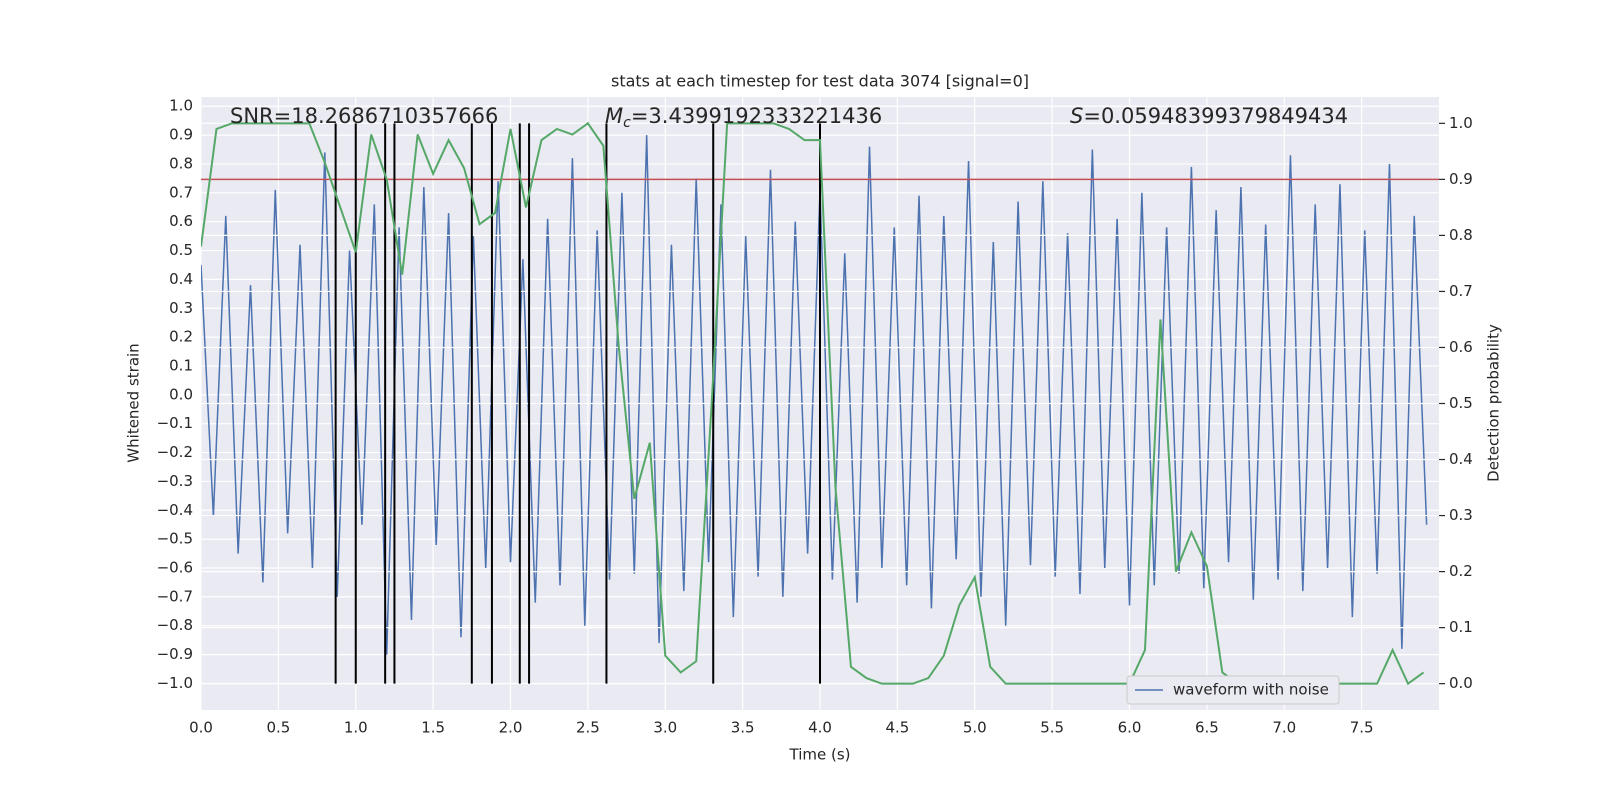 This screenshot has width=1600, height=800. I want to click on y2-tick-label: 0.4, so click(1461, 459).